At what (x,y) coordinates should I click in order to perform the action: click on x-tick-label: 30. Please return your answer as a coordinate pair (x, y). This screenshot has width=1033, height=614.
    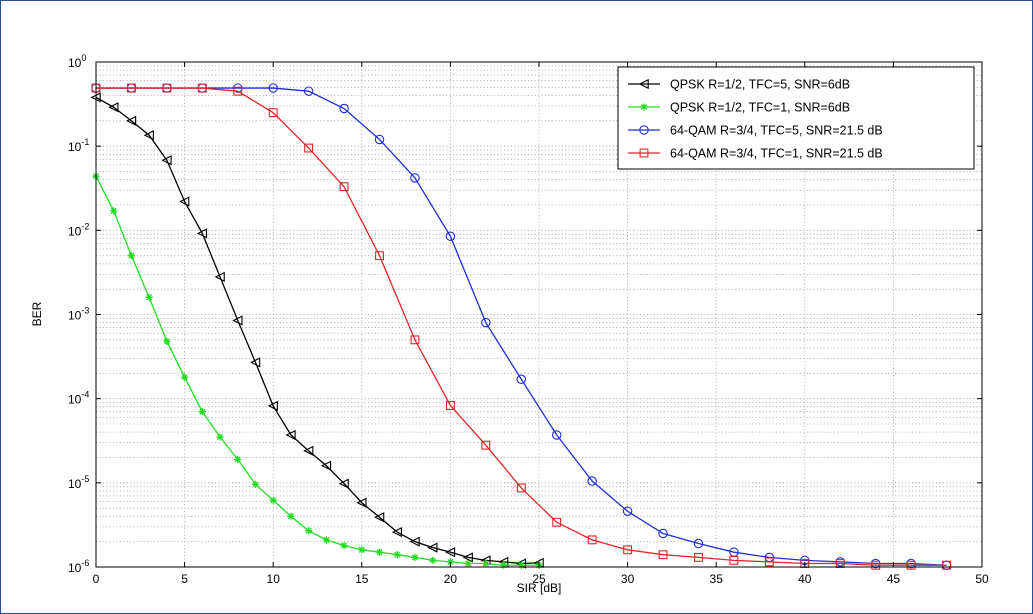
    Looking at the image, I should click on (628, 579).